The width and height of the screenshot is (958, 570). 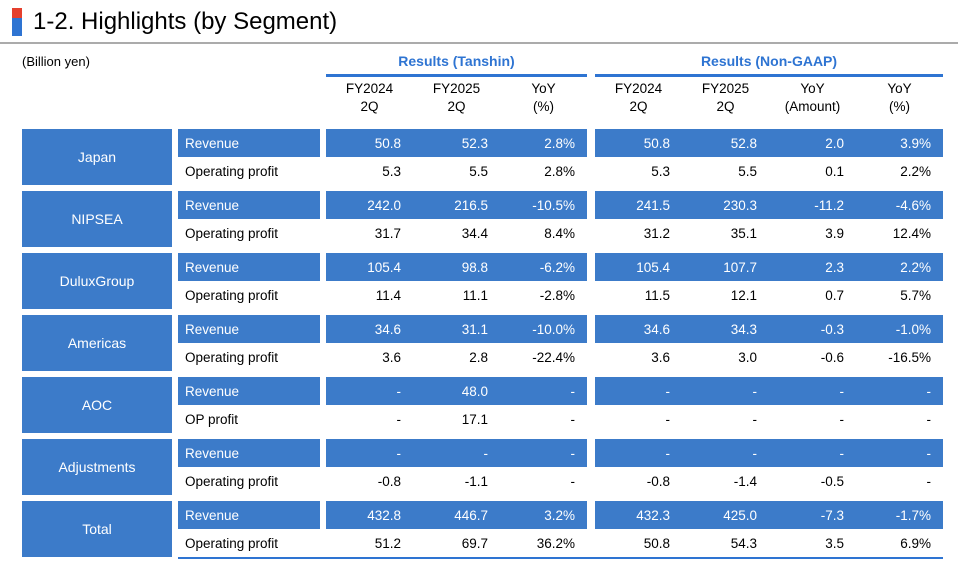 I want to click on nongaap-values: 31.2 35.1 3.9 12.4%, so click(x=769, y=233).